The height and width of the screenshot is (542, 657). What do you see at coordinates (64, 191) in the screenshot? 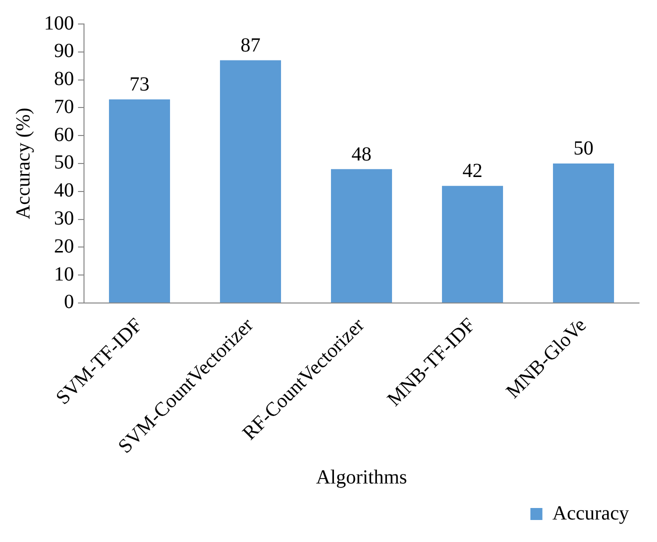
I see `y-tick-label: 40` at bounding box center [64, 191].